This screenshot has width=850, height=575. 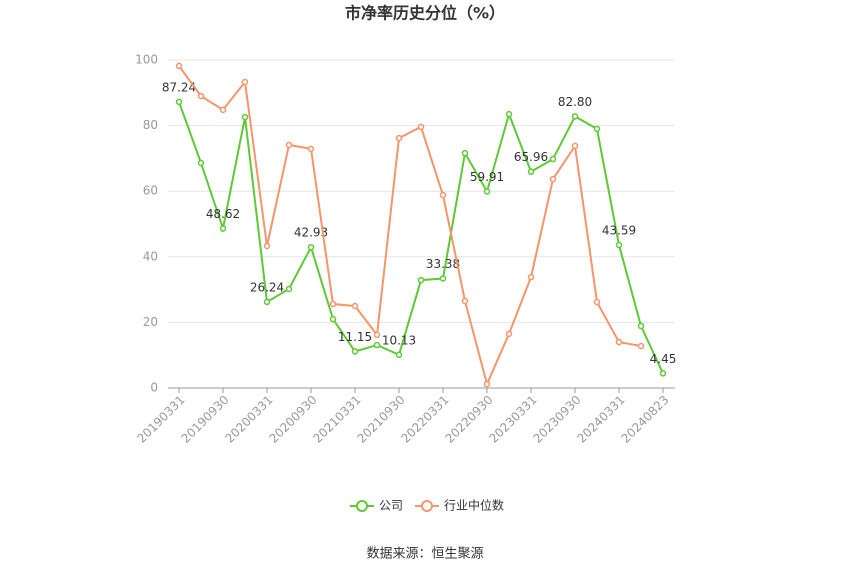 What do you see at coordinates (619, 231) in the screenshot?
I see `data-label: 43.59` at bounding box center [619, 231].